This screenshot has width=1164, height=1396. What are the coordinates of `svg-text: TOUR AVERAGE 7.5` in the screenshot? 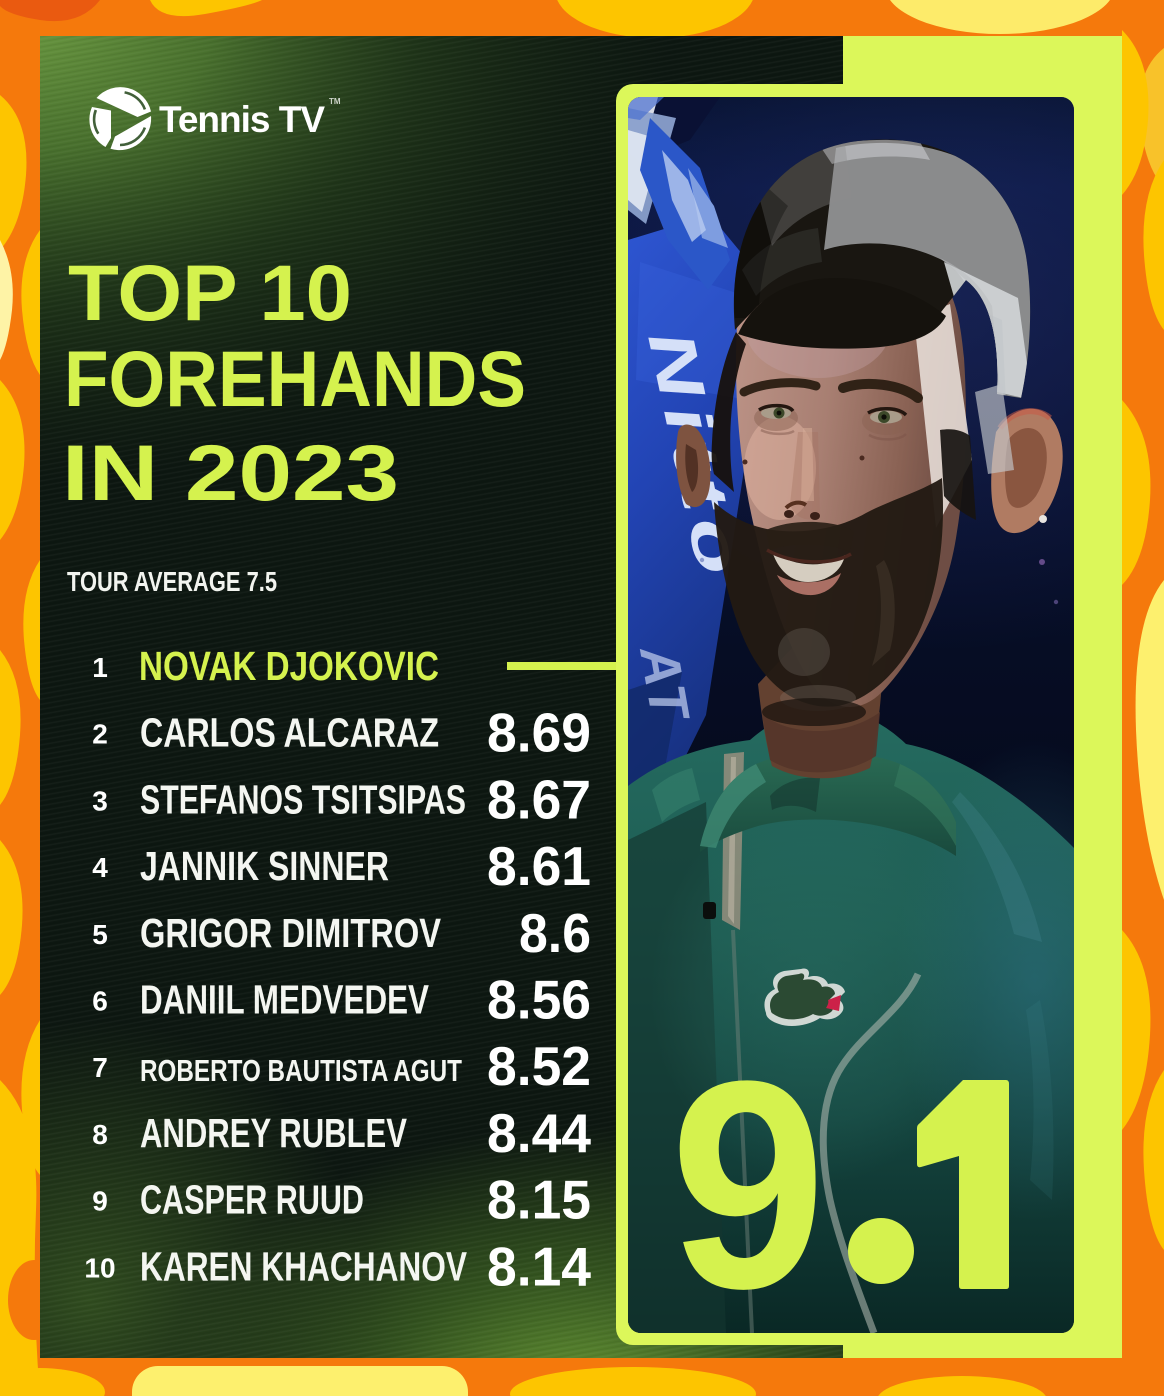 It's located at (172, 581).